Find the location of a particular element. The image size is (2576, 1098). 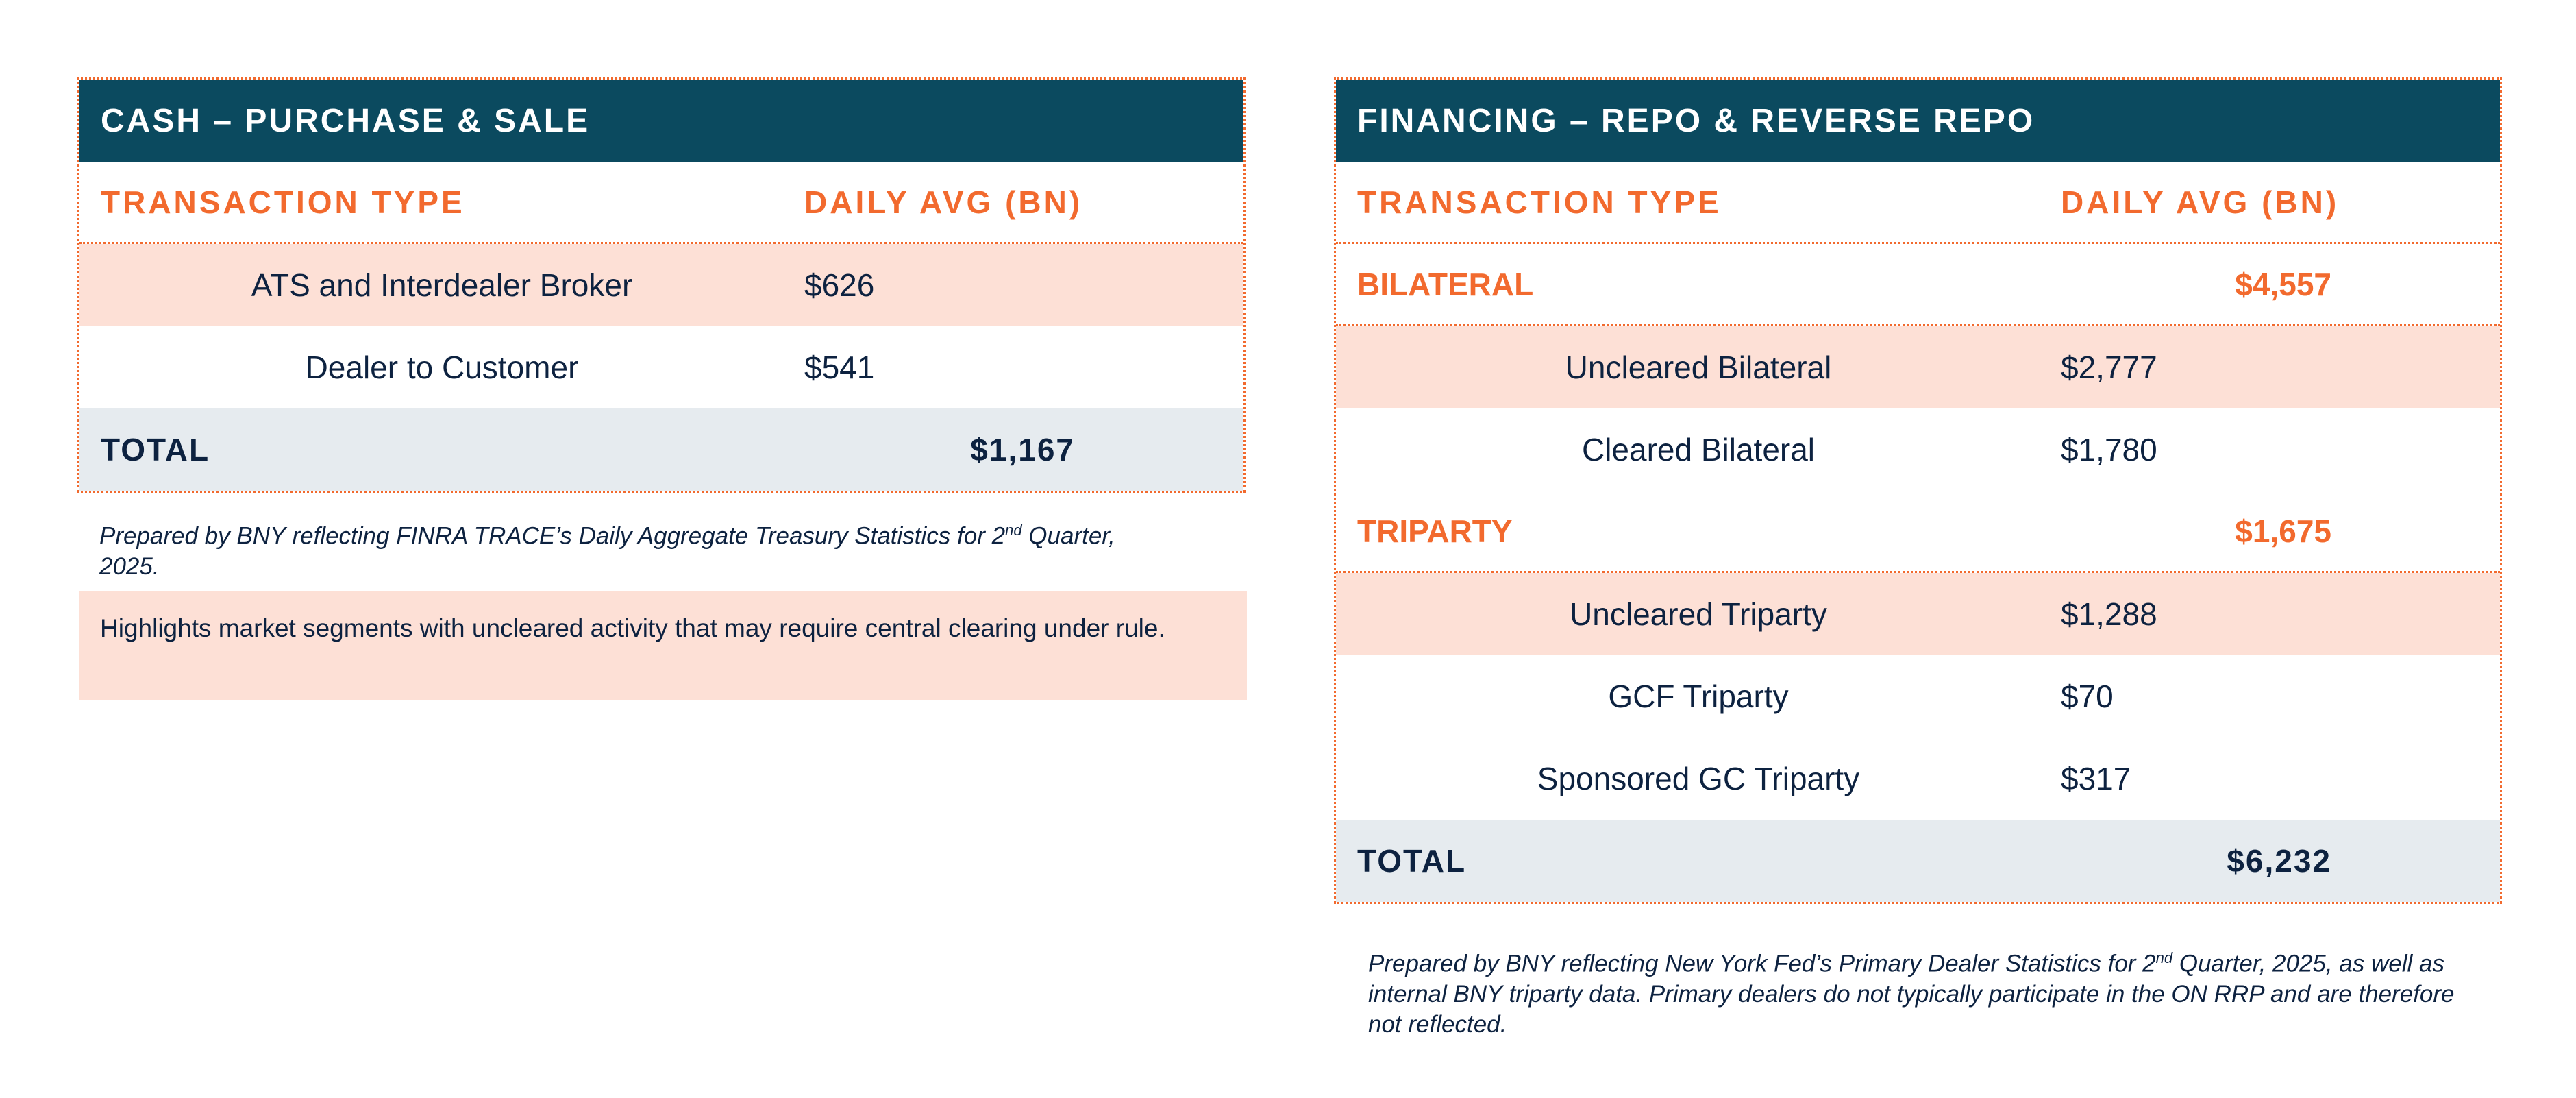

group-value: $1,675 is located at coordinates (2283, 531).